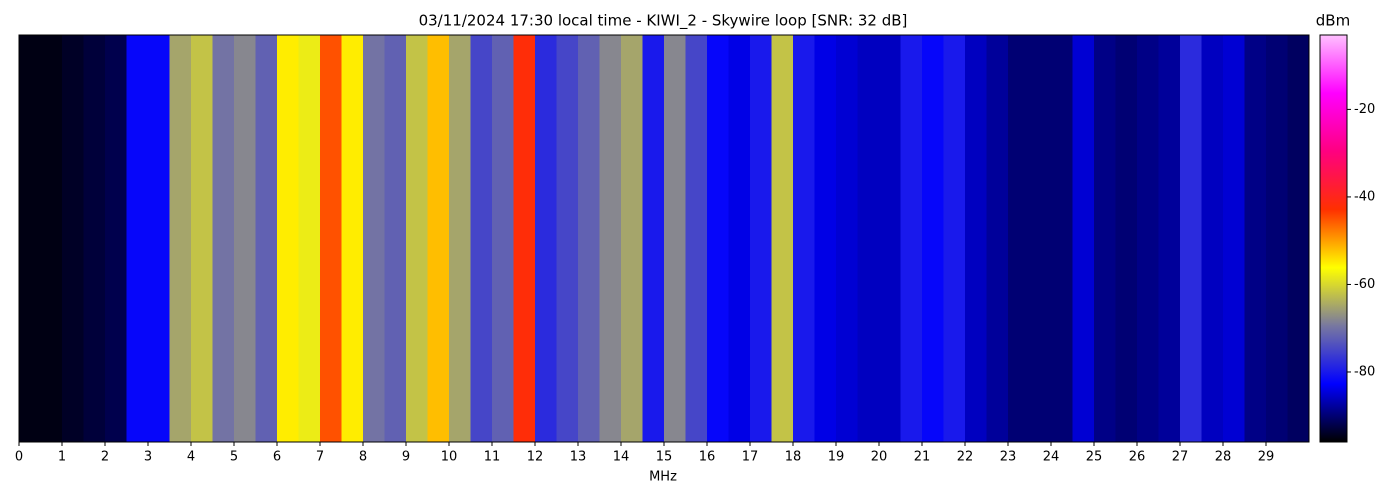 The image size is (1400, 500). Describe the element at coordinates (449, 457) in the screenshot. I see `x-tick-label: 10` at that location.